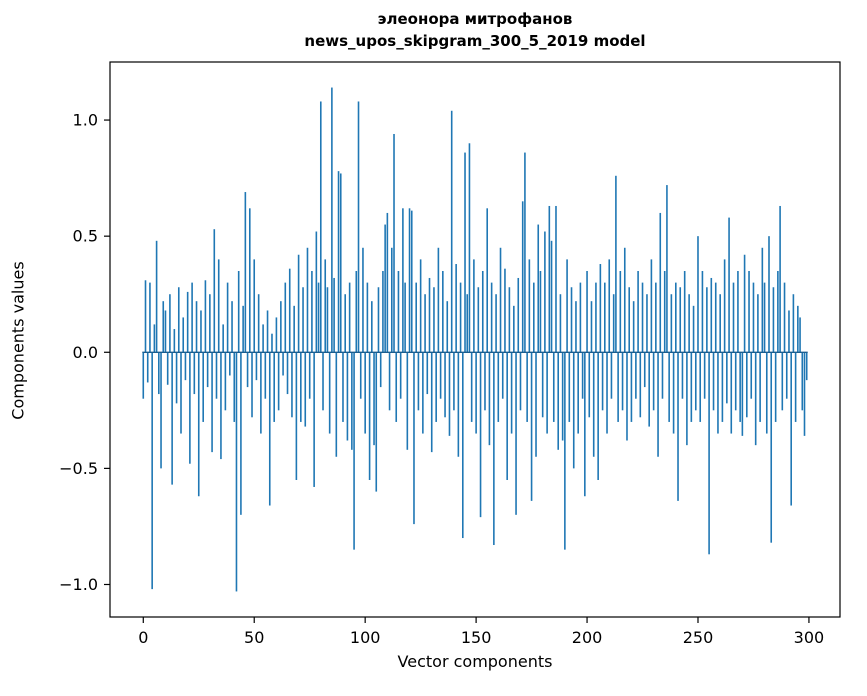 Image resolution: width=867 pixels, height=696 pixels. What do you see at coordinates (85, 236) in the screenshot?
I see `y-tick-label: 0.5` at bounding box center [85, 236].